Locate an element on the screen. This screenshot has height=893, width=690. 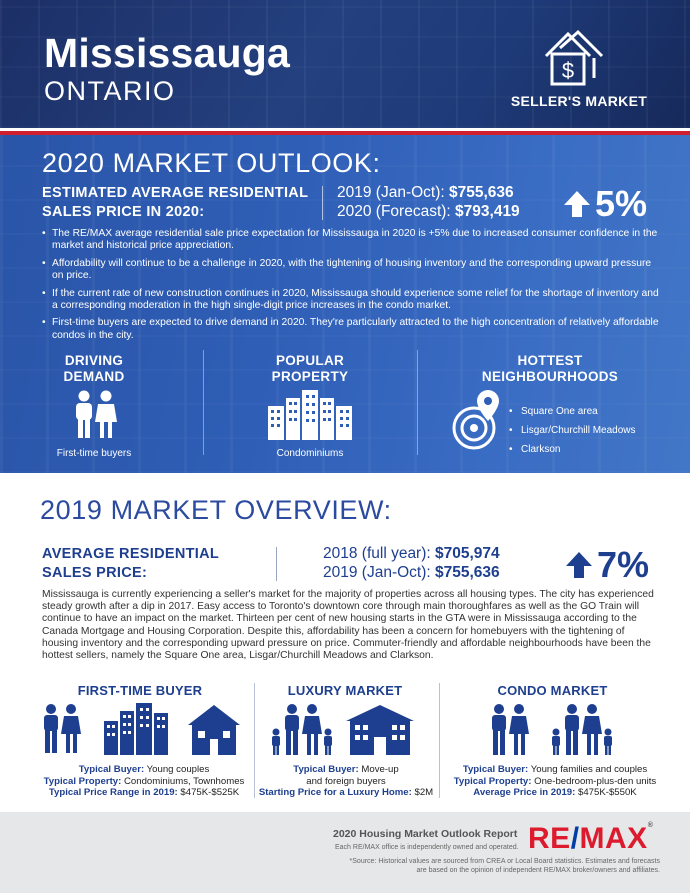
report-title: 2020 Housing Market Outlook Report is located at coordinates (425, 834).